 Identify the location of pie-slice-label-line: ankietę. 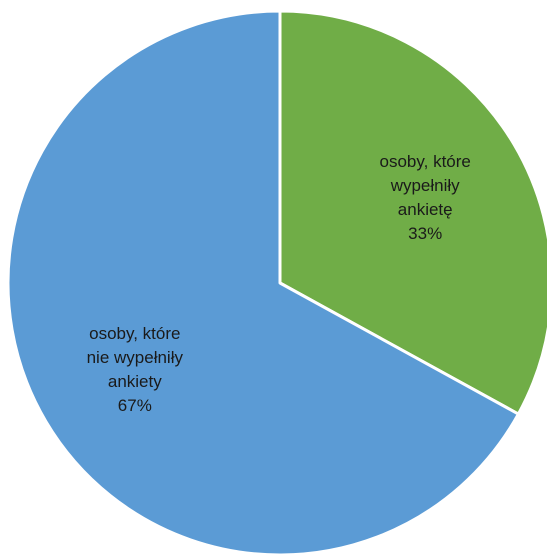
(425, 209).